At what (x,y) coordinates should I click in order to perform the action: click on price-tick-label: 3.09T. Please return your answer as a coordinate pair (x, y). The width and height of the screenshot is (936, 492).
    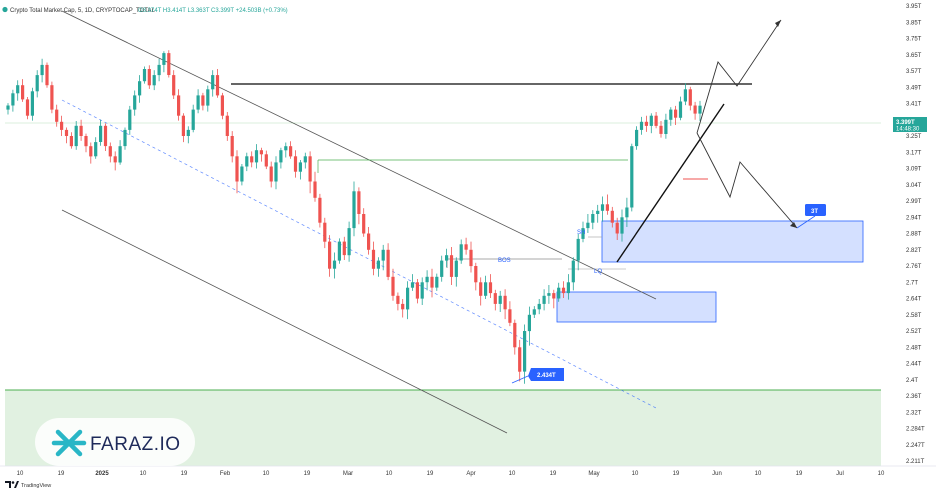
    Looking at the image, I should click on (914, 170).